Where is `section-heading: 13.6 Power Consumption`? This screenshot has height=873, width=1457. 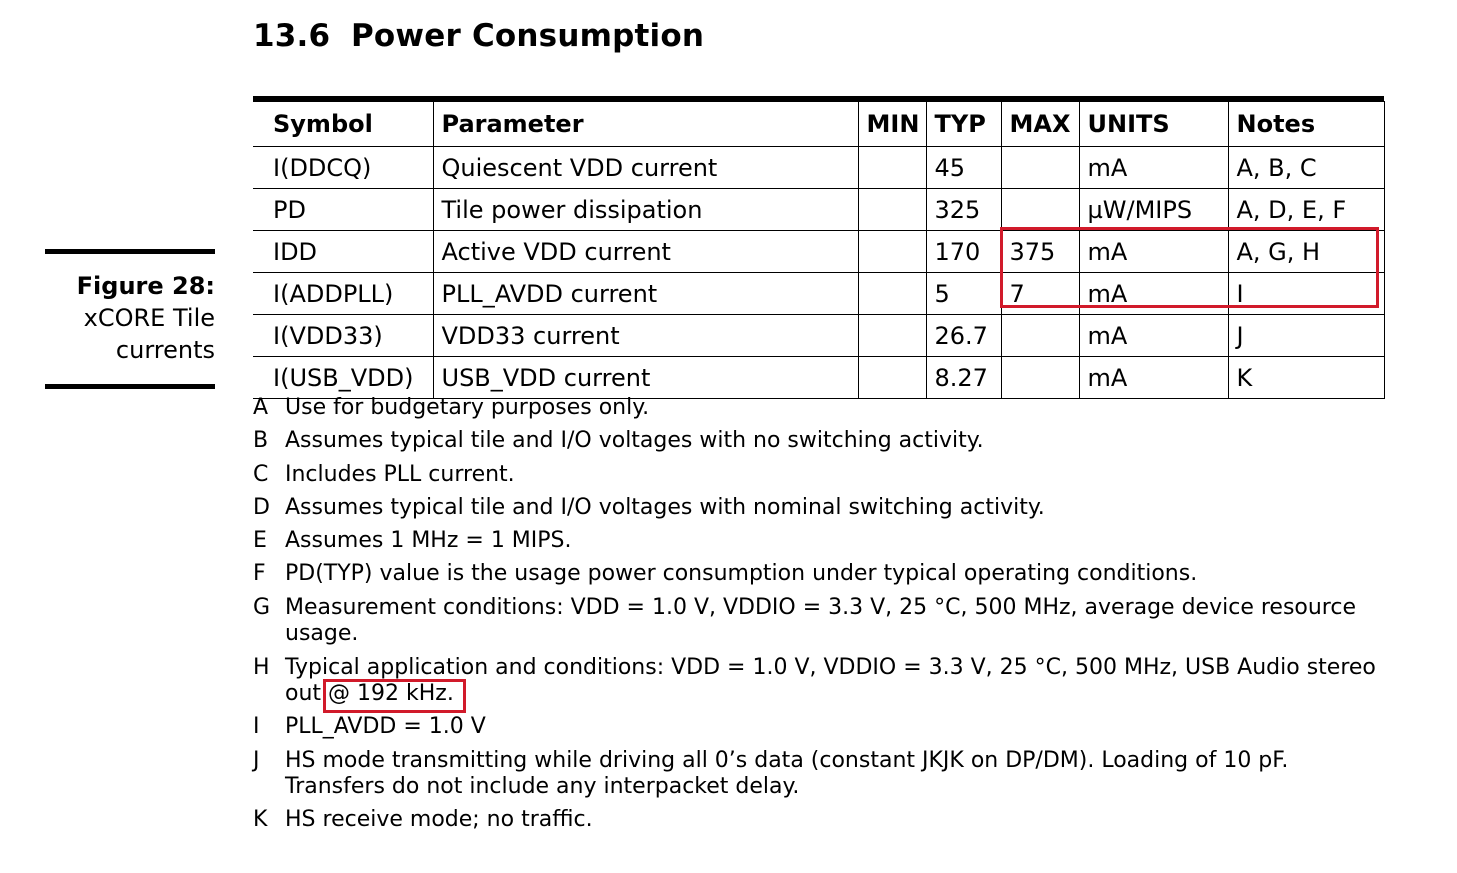 section-heading: 13.6 Power Consumption is located at coordinates (478, 36).